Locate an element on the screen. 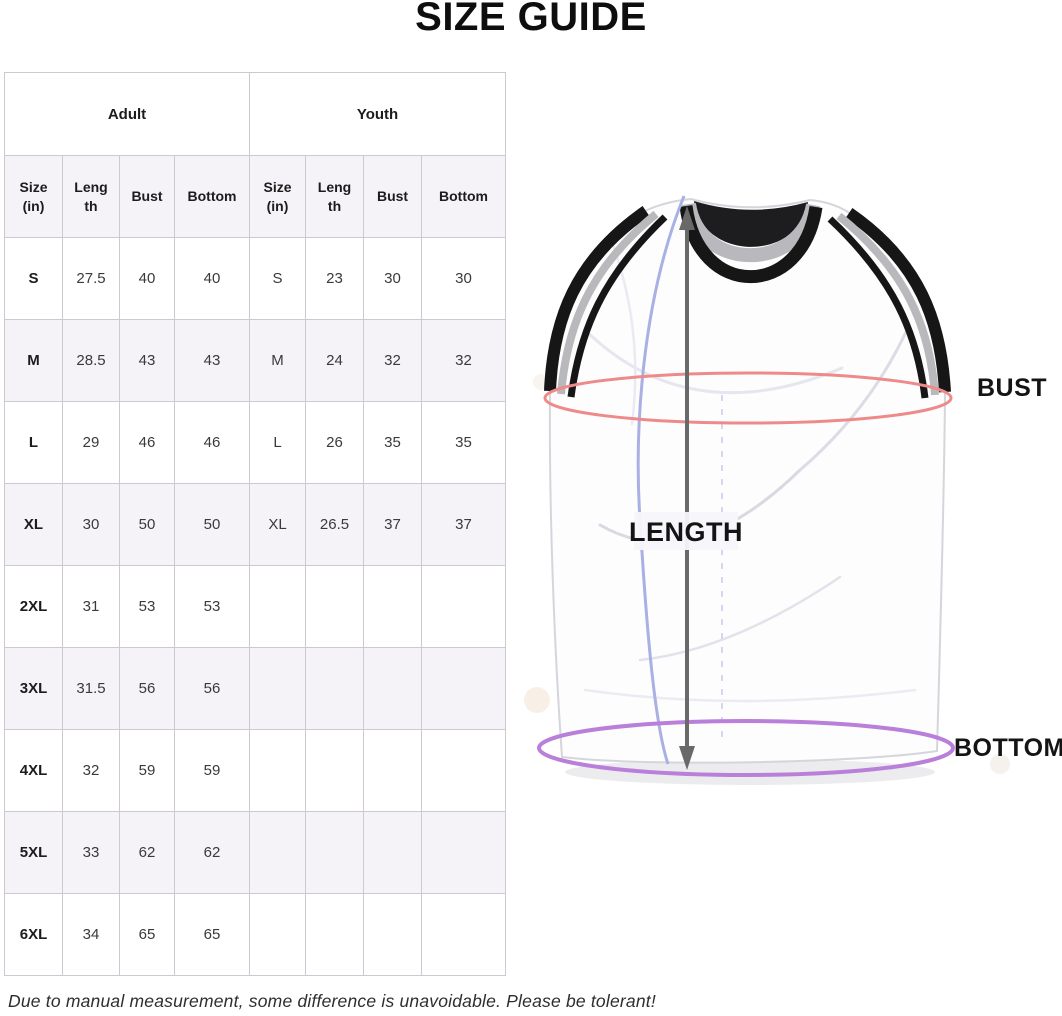 This screenshot has height=1016, width=1062. bottom-measure-line is located at coordinates (746, 748).